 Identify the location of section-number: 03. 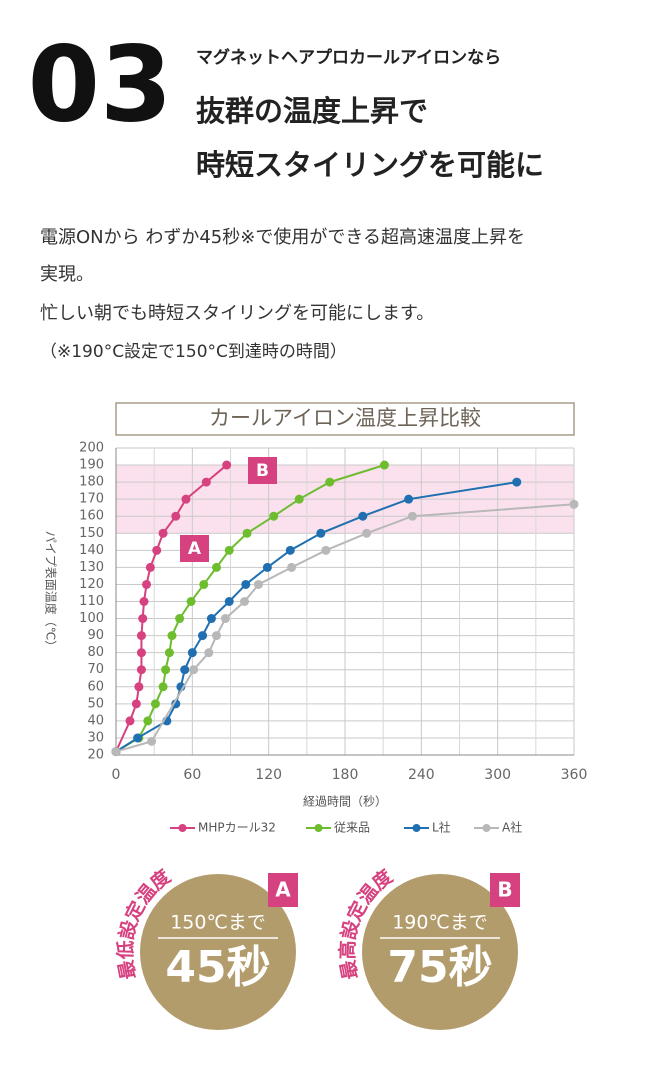
(100, 84).